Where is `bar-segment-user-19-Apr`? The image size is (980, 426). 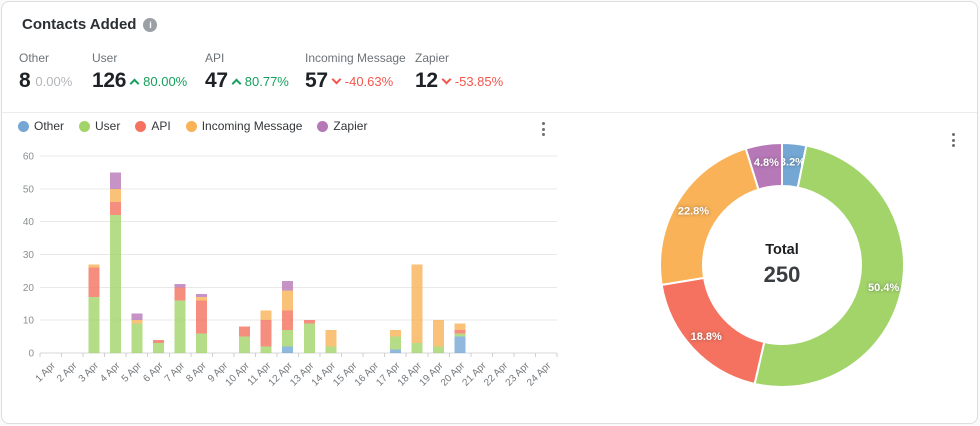 bar-segment-user-19-Apr is located at coordinates (439, 349).